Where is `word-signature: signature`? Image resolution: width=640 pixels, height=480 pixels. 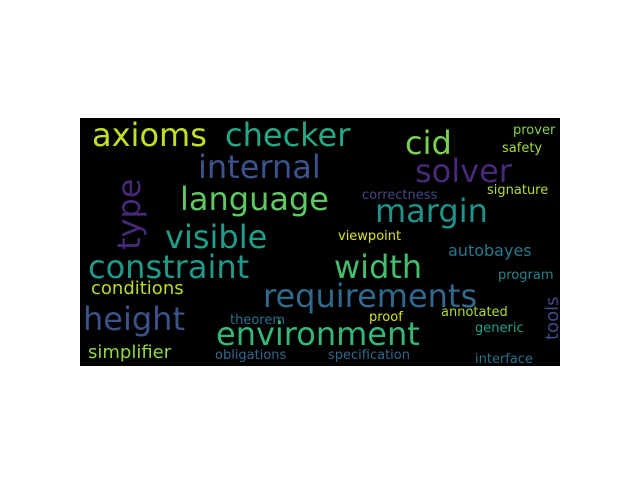
word-signature: signature is located at coordinates (517, 190).